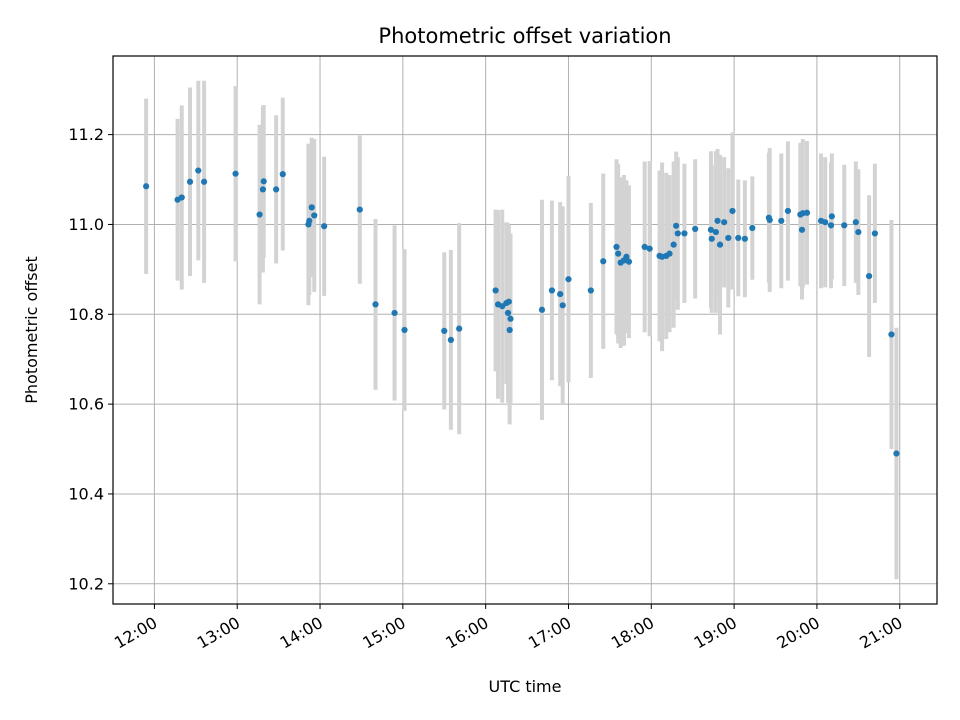 Image resolution: width=960 pixels, height=720 pixels. Describe the element at coordinates (86, 404) in the screenshot. I see `y-tick-label: 10.6` at that location.